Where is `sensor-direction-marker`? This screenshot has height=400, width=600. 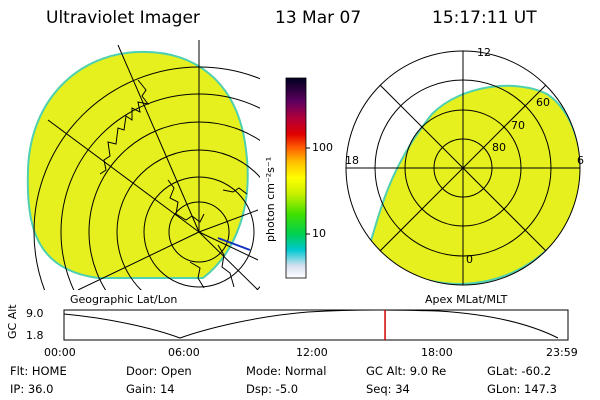
sensor-direction-marker is located at coordinates (234, 244).